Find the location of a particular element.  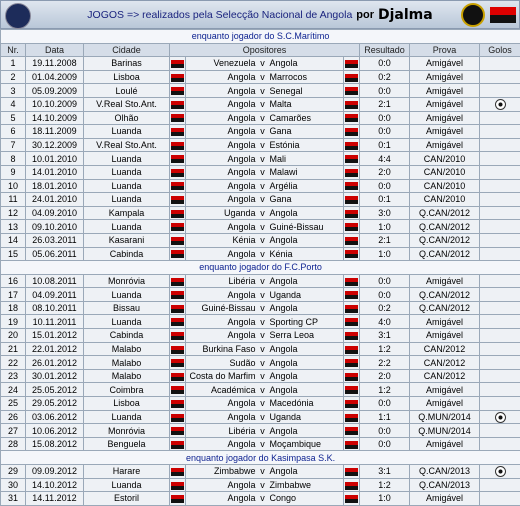

game-number: 18 is located at coordinates (13, 308).